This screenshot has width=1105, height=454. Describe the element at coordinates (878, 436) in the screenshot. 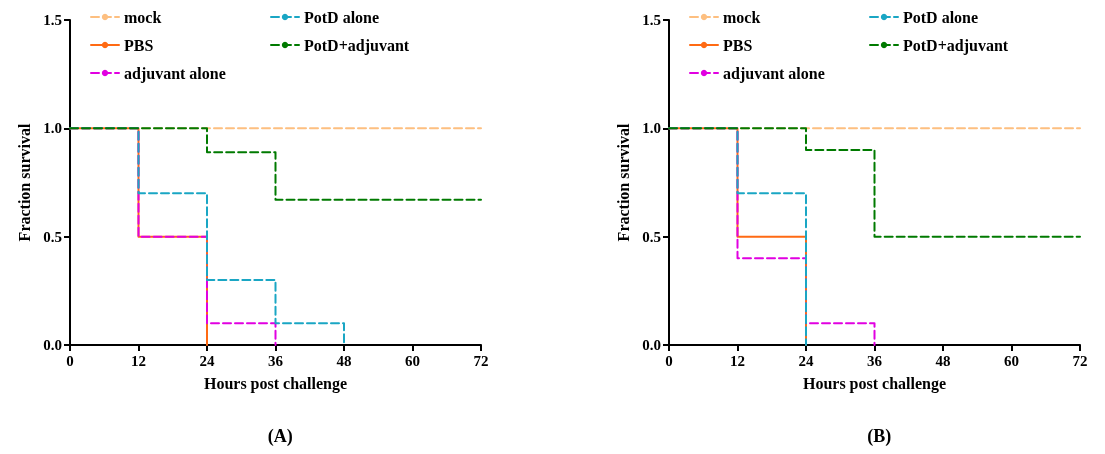

I see `text: (B)` at that location.